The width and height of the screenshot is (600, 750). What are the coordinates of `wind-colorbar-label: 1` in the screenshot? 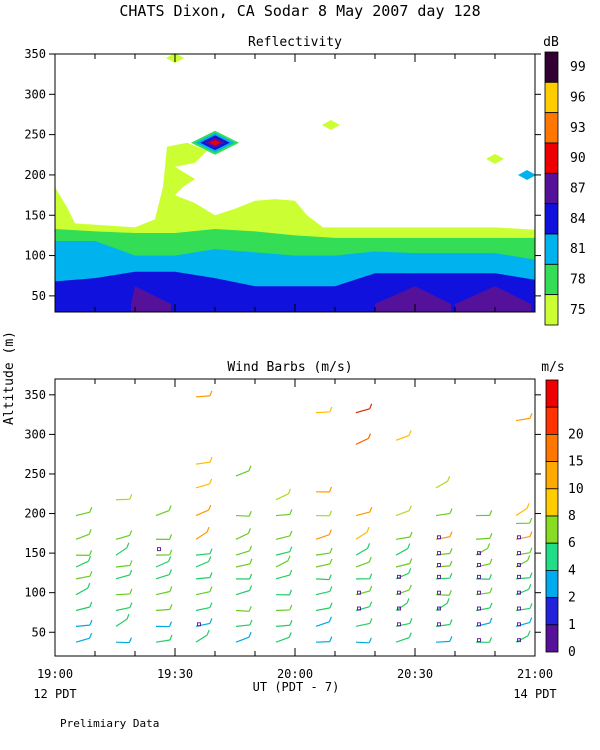 It's located at (572, 625).